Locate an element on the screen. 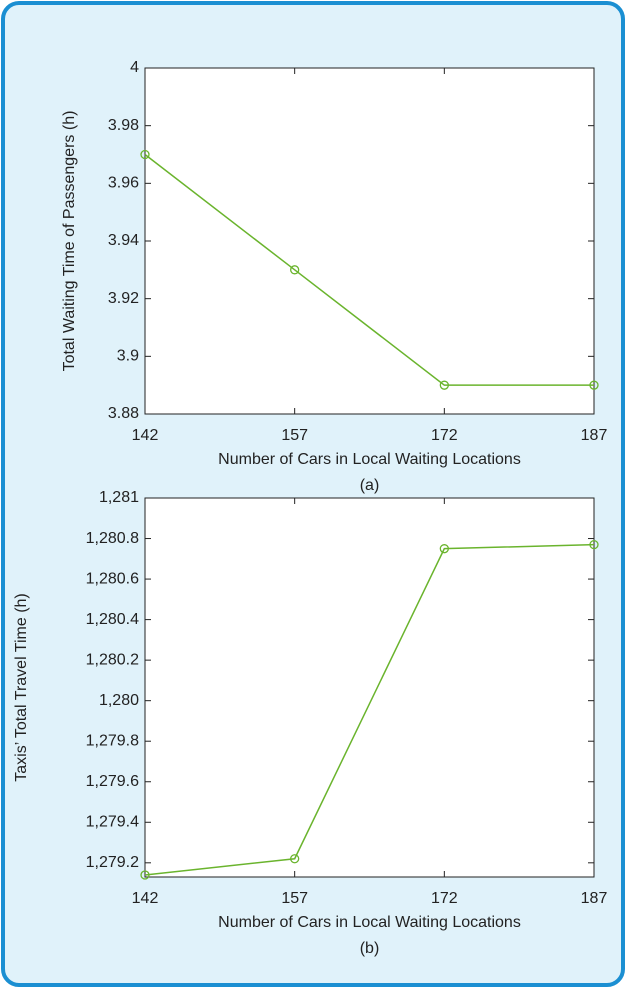  y-tick-label: 3.88 is located at coordinates (123, 413).